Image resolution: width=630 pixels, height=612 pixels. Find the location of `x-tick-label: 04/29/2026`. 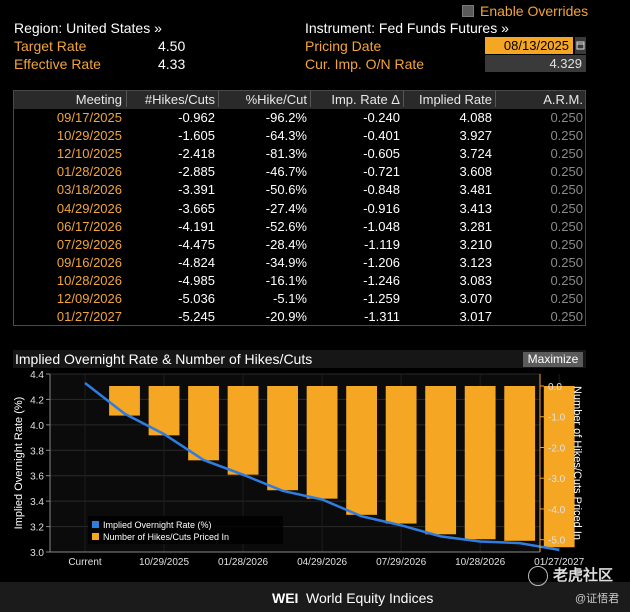

x-tick-label: 04/29/2026 is located at coordinates (322, 562).